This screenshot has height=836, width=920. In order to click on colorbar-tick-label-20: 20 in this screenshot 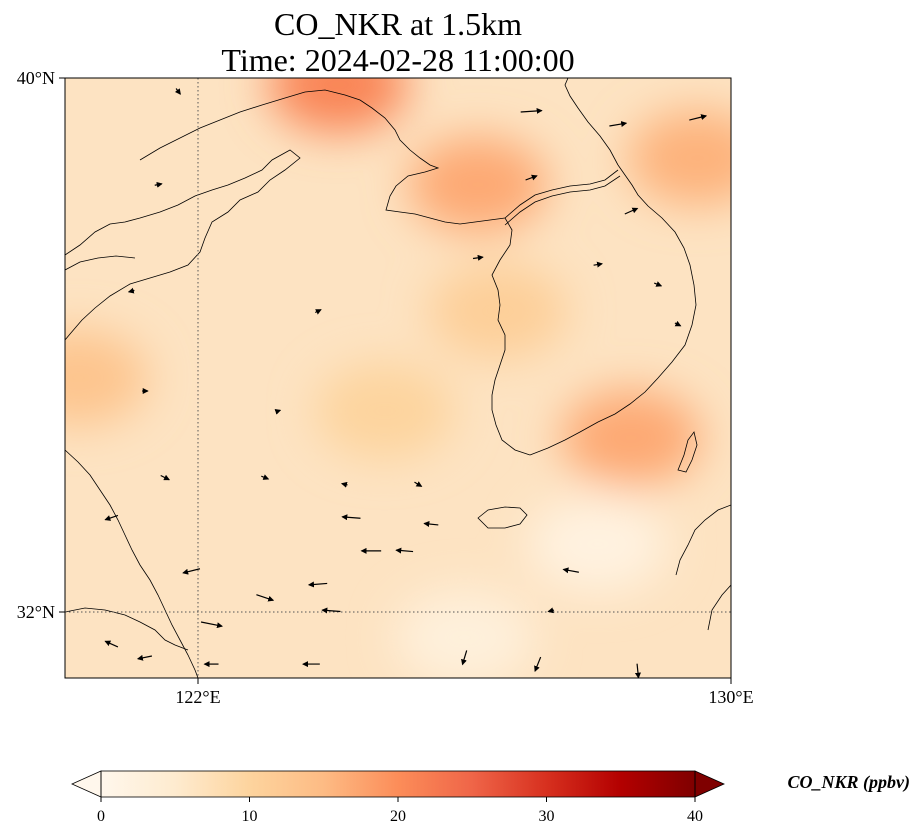, I will do `click(398, 816)`.